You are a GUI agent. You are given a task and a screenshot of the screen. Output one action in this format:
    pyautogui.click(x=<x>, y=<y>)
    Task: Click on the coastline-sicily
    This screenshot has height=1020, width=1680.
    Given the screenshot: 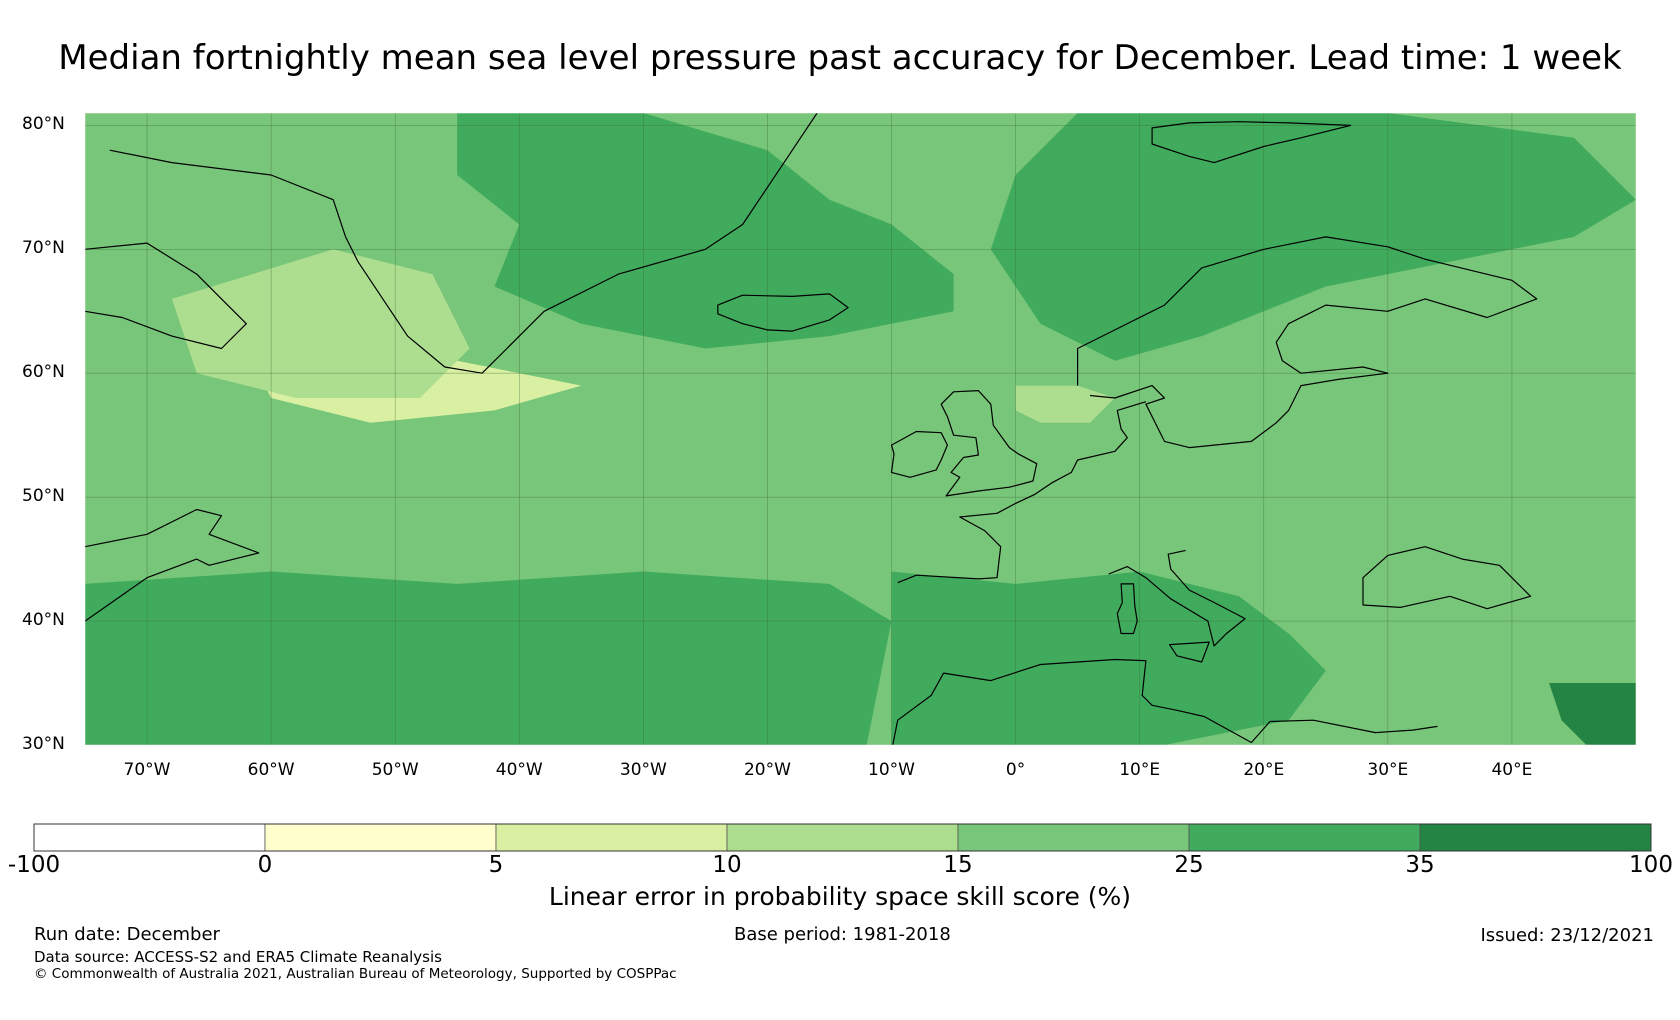 What is the action you would take?
    pyautogui.click(x=1189, y=652)
    